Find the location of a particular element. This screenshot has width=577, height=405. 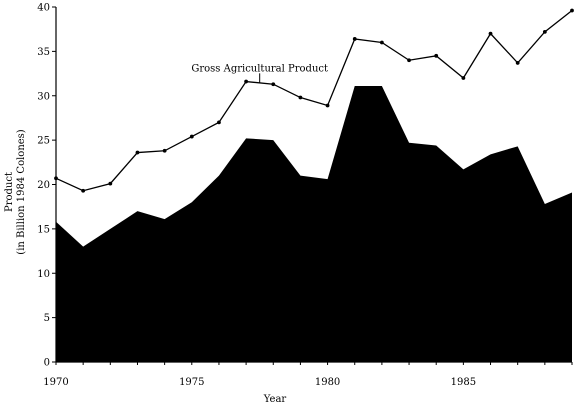

annotation-label: Gross Agricultural Product is located at coordinates (259, 68).